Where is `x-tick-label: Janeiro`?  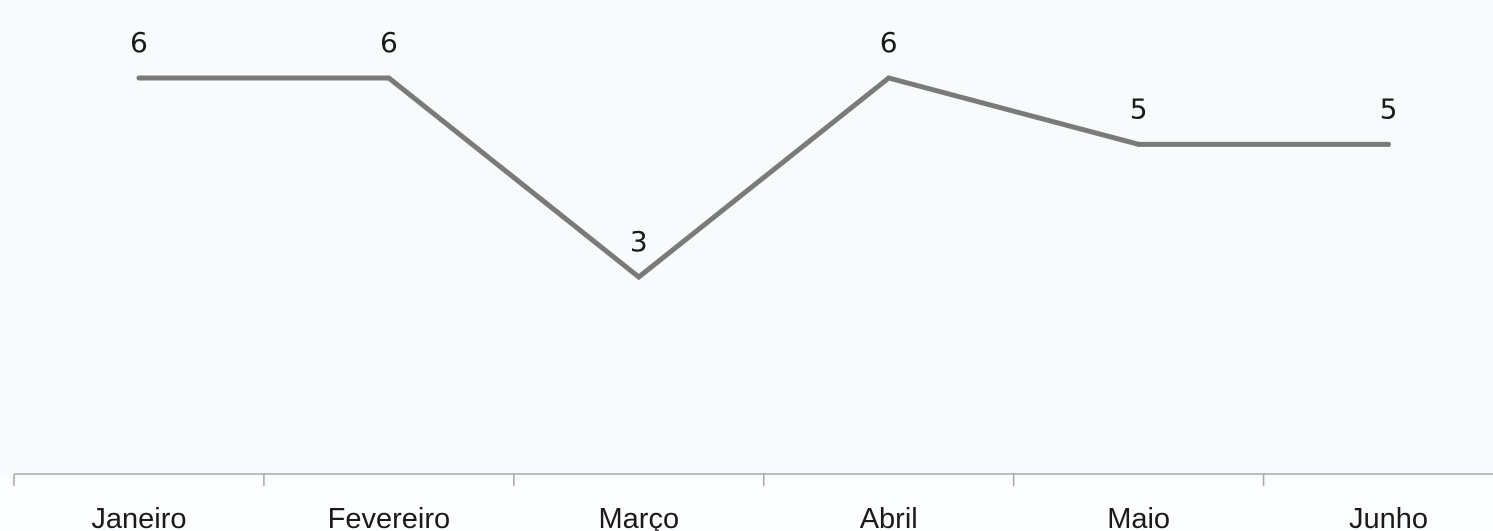 x-tick-label: Janeiro is located at coordinates (138, 517).